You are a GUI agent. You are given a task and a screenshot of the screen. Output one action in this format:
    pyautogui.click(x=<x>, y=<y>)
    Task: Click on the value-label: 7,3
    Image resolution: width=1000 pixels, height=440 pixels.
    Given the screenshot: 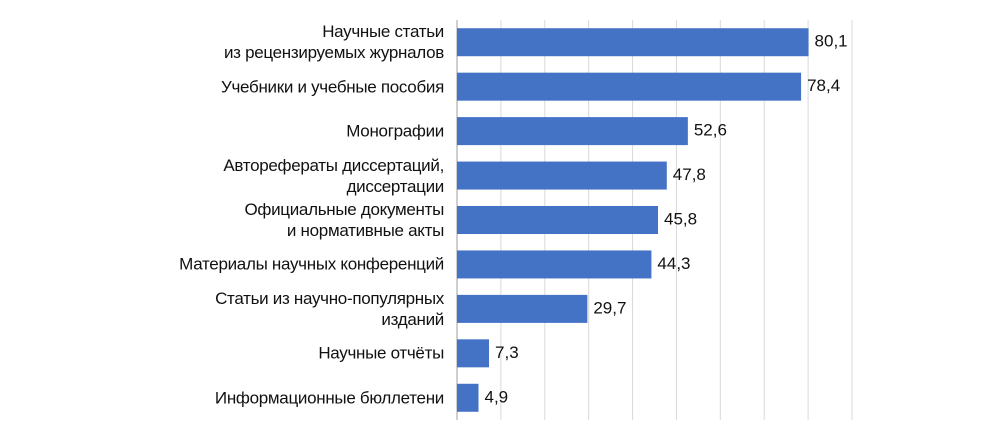 What is the action you would take?
    pyautogui.click(x=507, y=352)
    